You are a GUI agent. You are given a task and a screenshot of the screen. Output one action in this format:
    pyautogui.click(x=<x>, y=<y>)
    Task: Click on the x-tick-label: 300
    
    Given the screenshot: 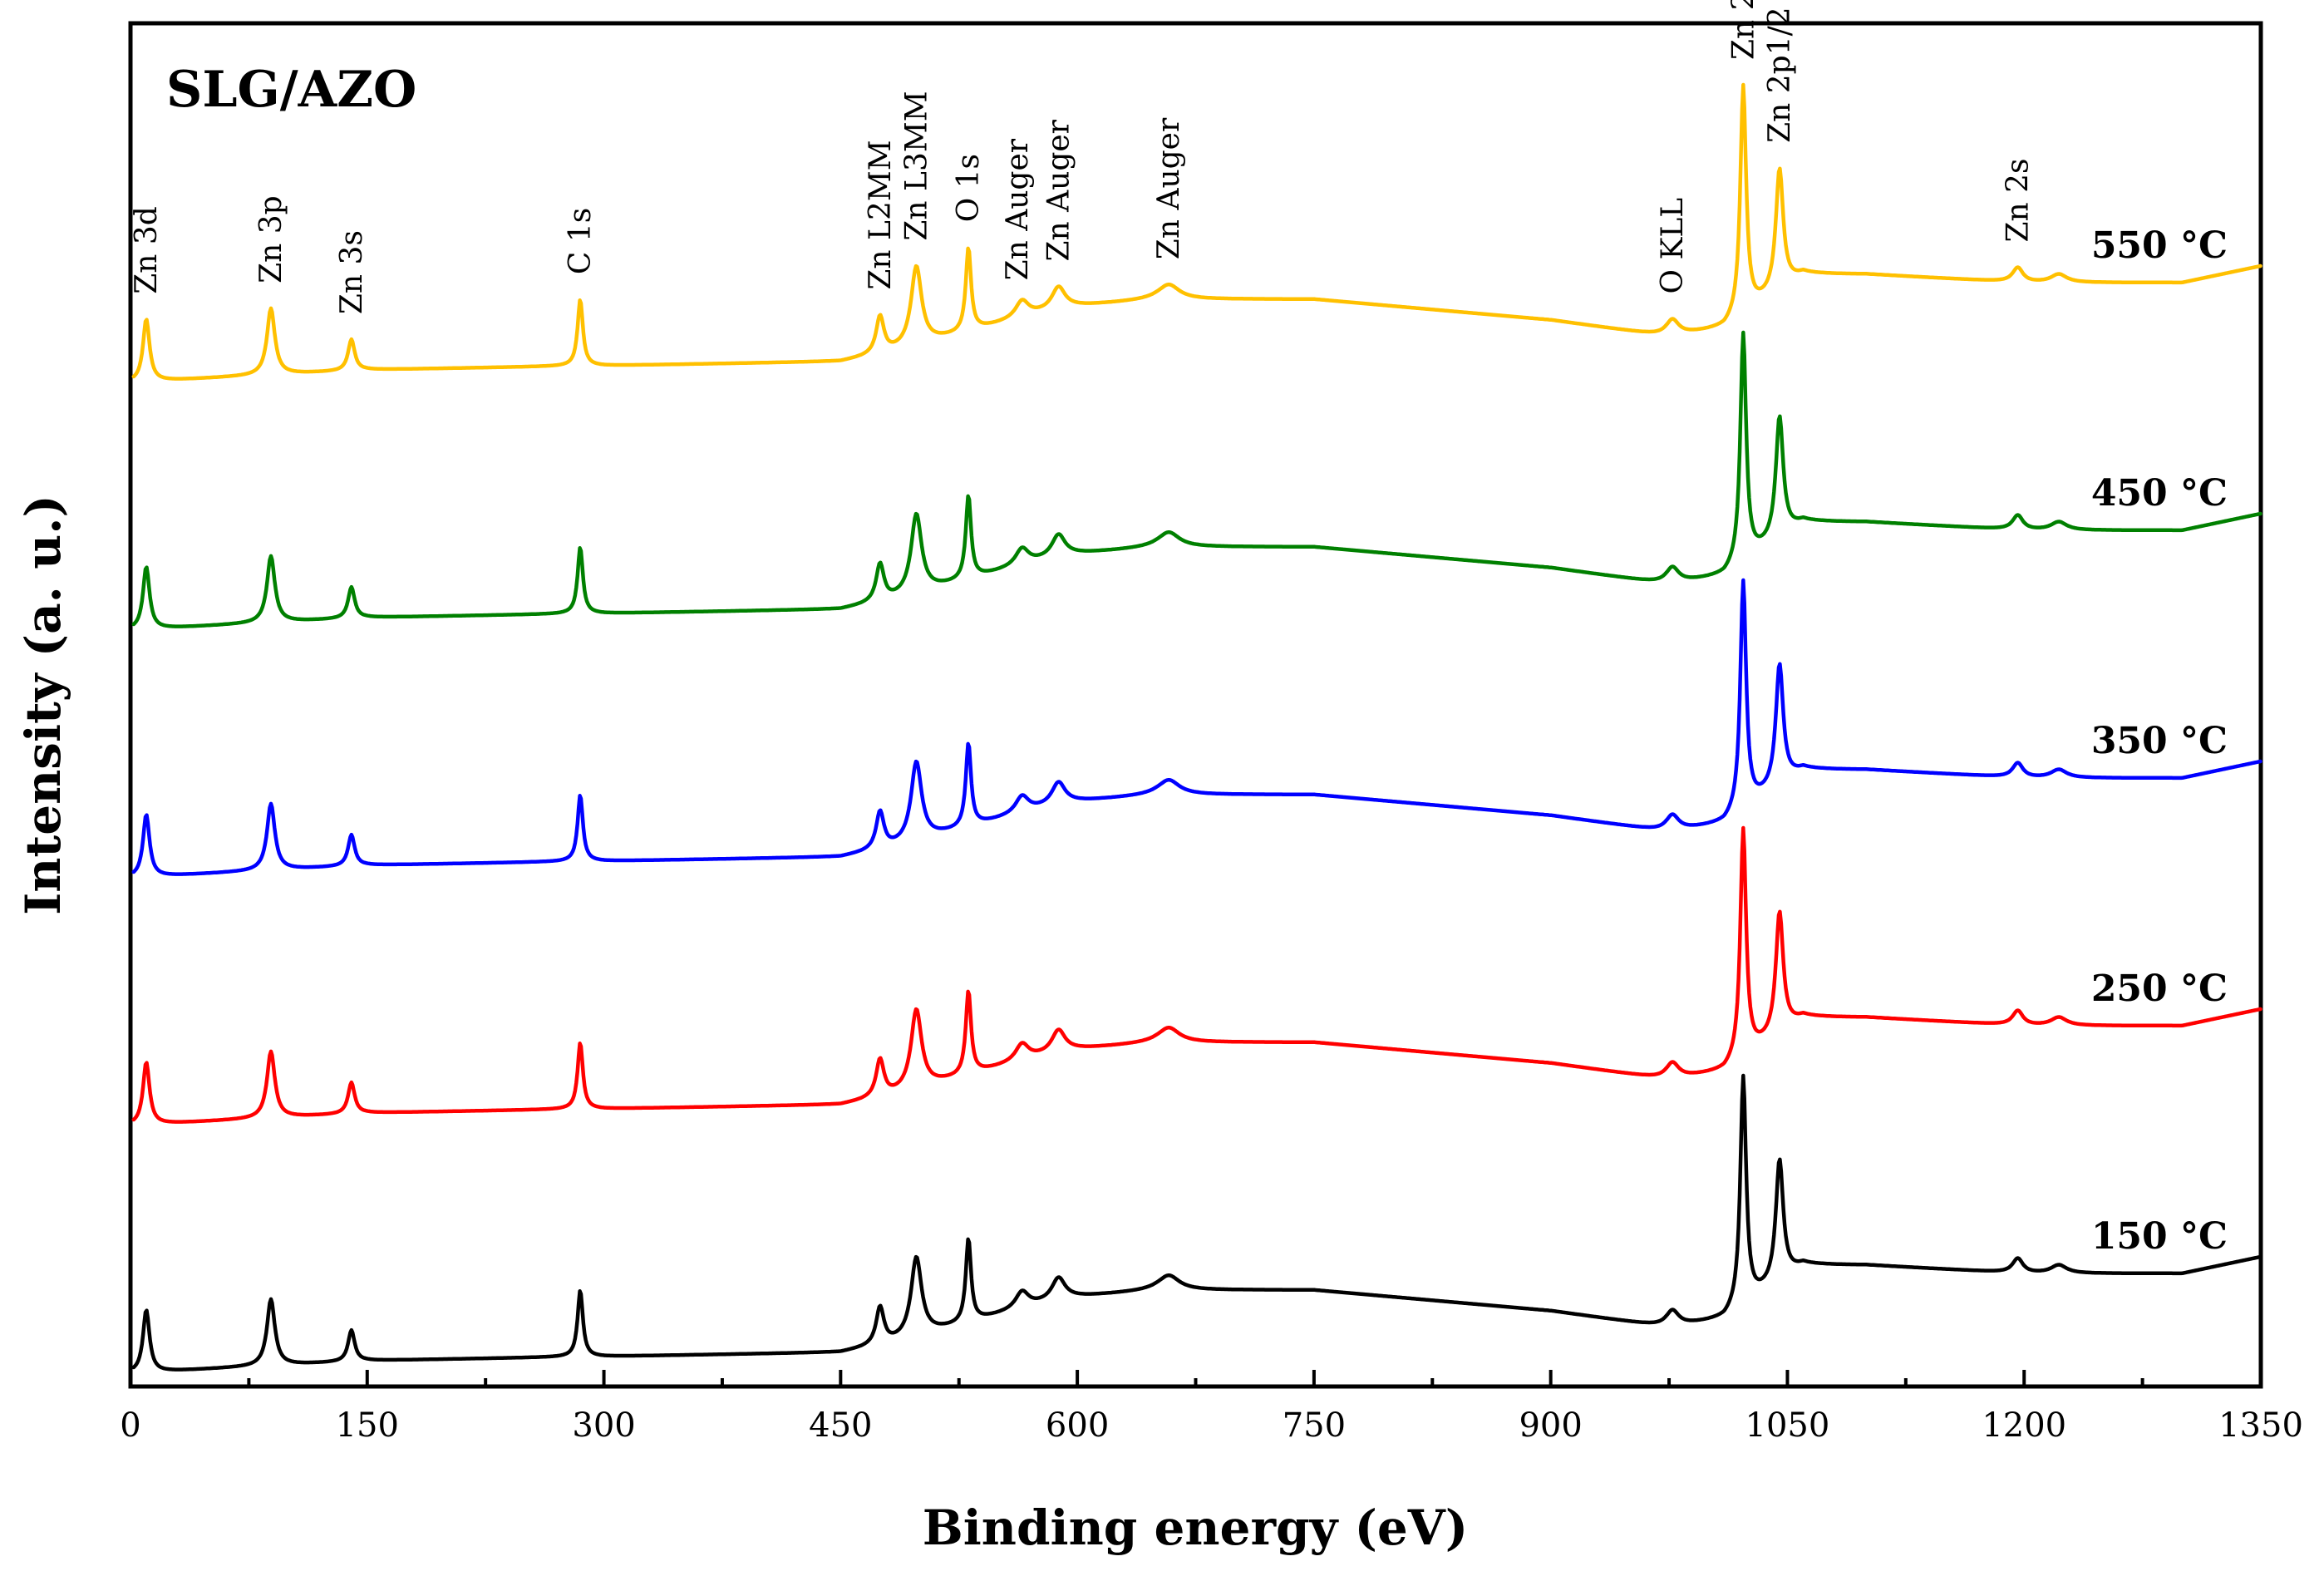 What is the action you would take?
    pyautogui.click(x=603, y=1425)
    